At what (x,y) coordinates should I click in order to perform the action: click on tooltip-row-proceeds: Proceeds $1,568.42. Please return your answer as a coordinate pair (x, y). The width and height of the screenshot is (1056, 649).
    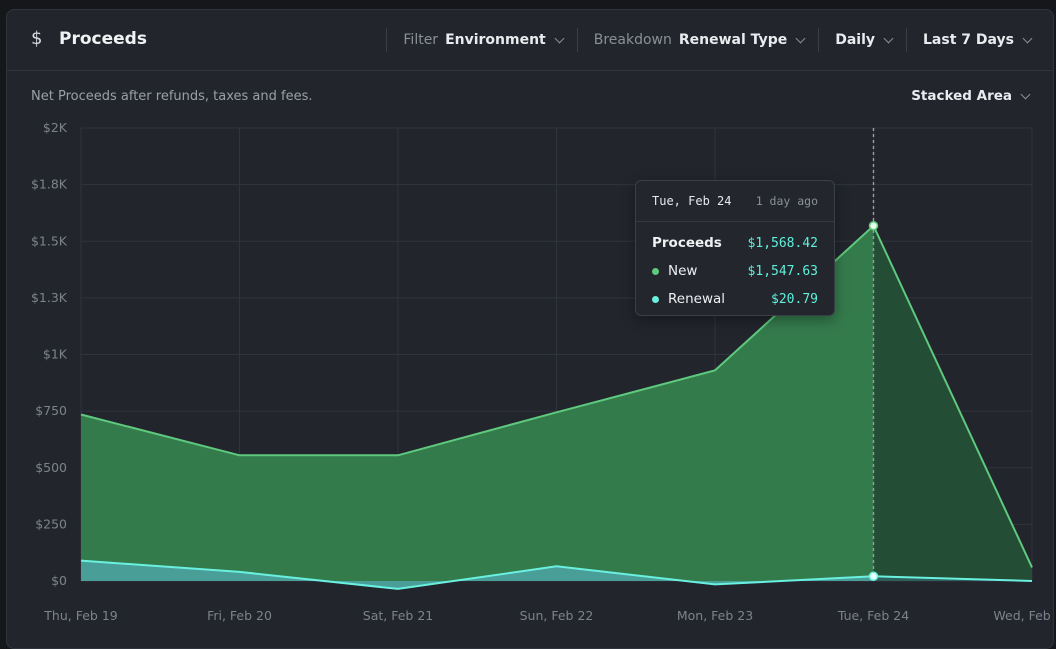
    Looking at the image, I should click on (735, 243).